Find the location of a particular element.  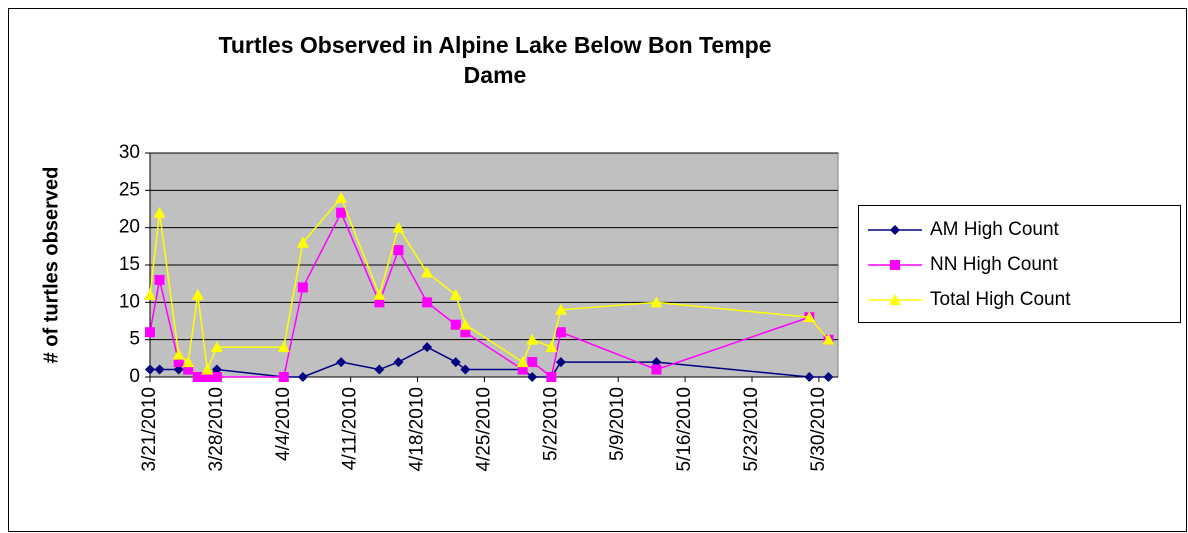

legend-box is located at coordinates (1019, 264).